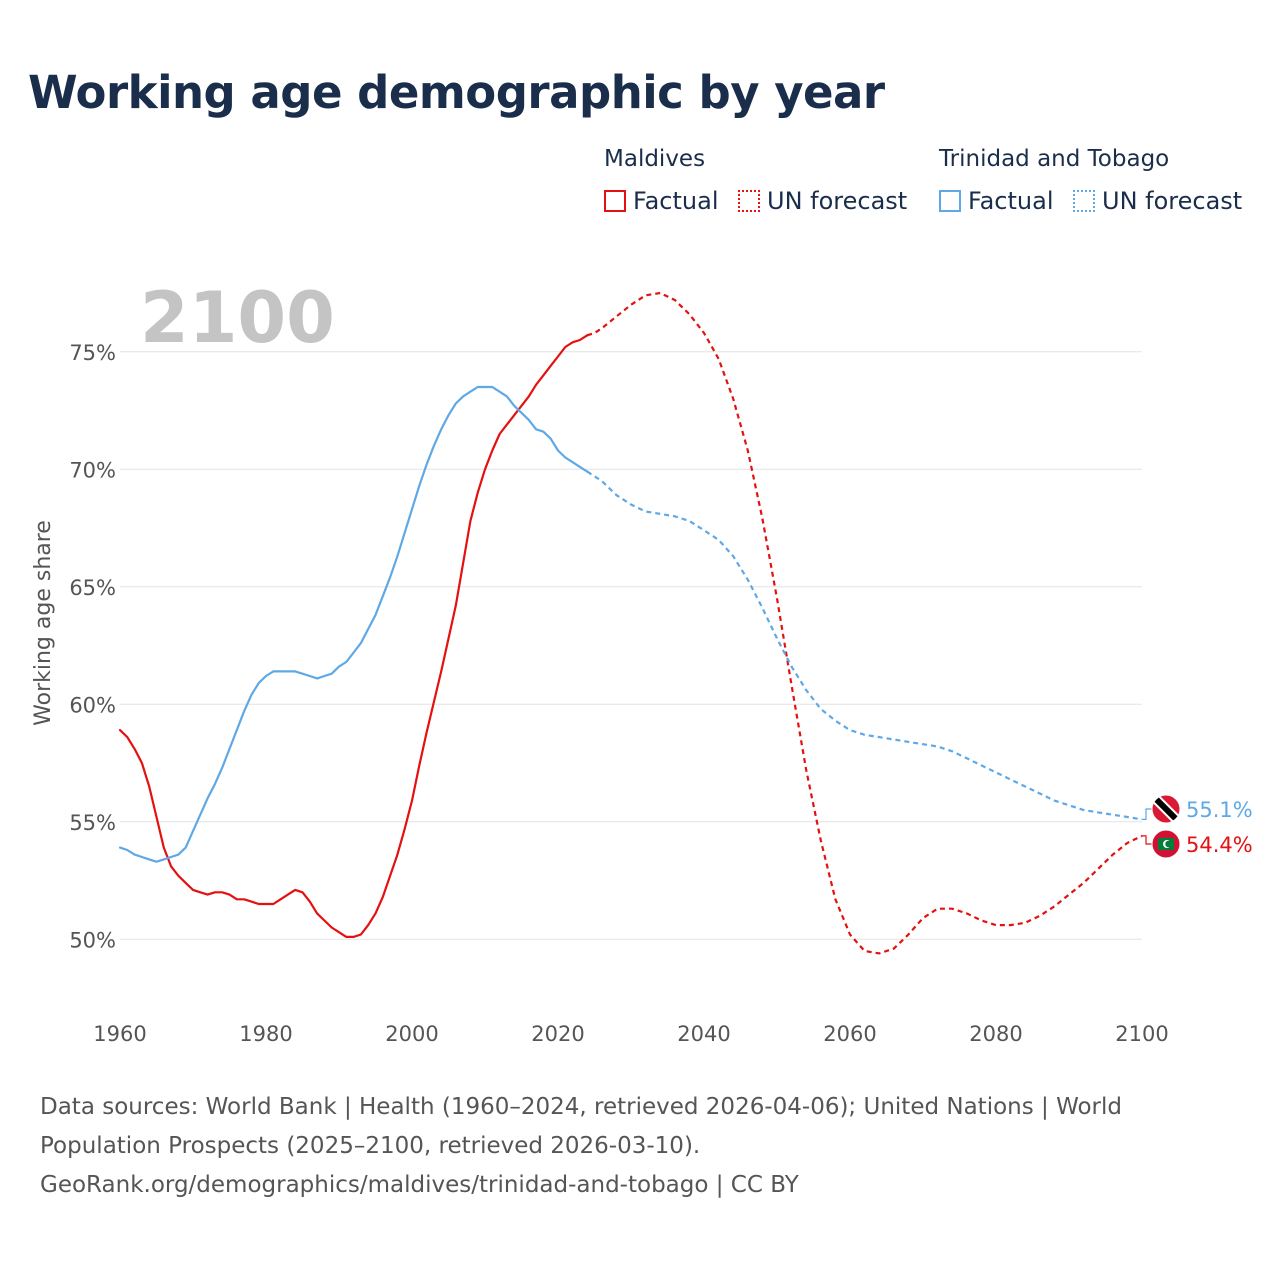  Describe the element at coordinates (92, 588) in the screenshot. I see `y-tick-label: 65%` at that location.